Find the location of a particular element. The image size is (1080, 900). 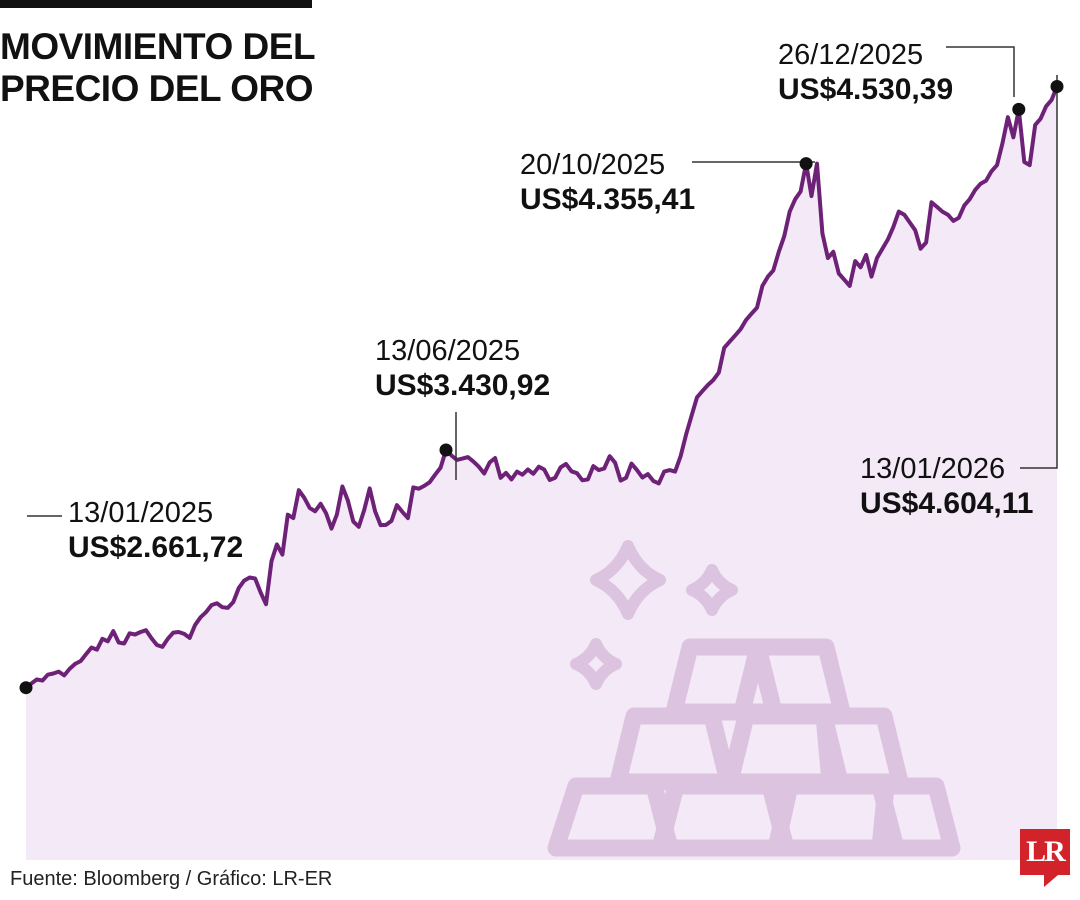

top-accent-bar is located at coordinates (156, 4).